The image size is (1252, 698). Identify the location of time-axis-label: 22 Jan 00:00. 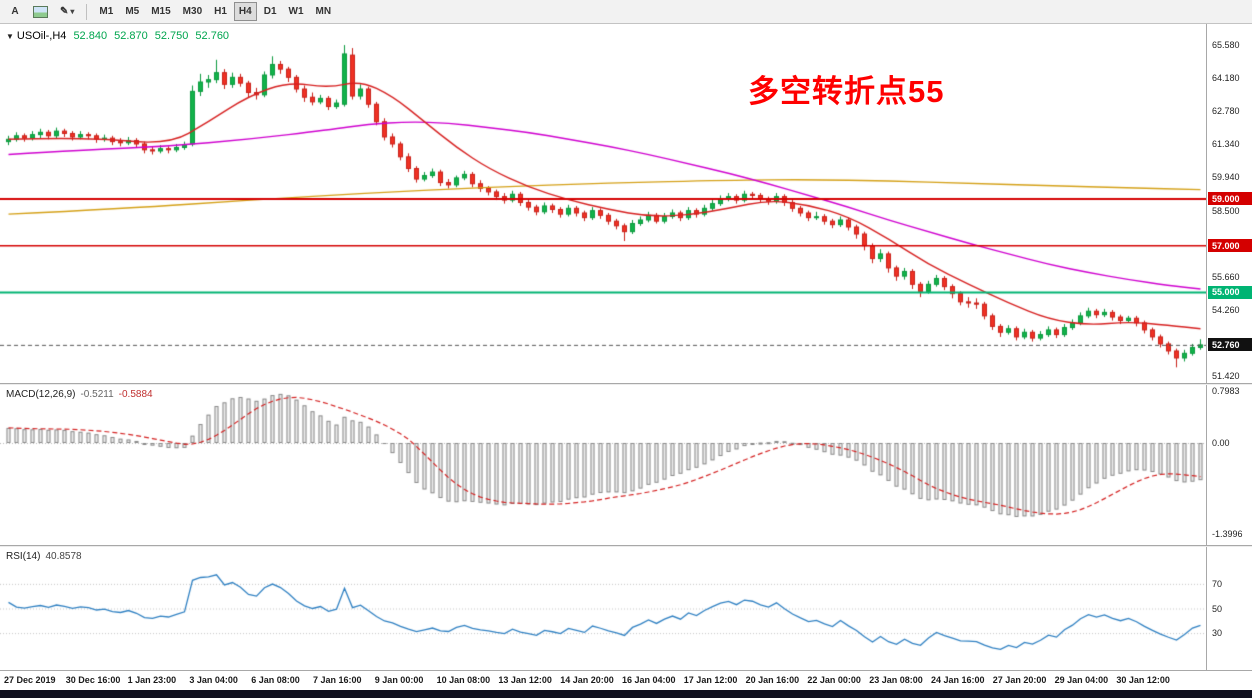
(834, 680).